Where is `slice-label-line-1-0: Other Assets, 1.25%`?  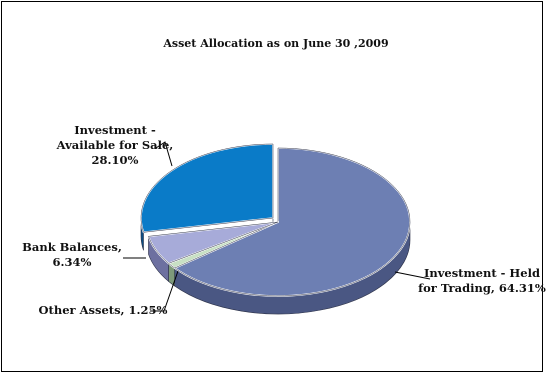 slice-label-line-1-0: Other Assets, 1.25% is located at coordinates (103, 310).